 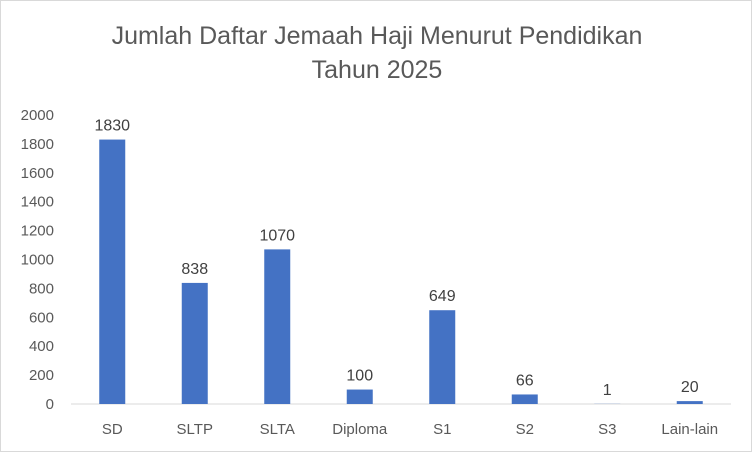 What do you see at coordinates (525, 380) in the screenshot?
I see `data-label: 66` at bounding box center [525, 380].